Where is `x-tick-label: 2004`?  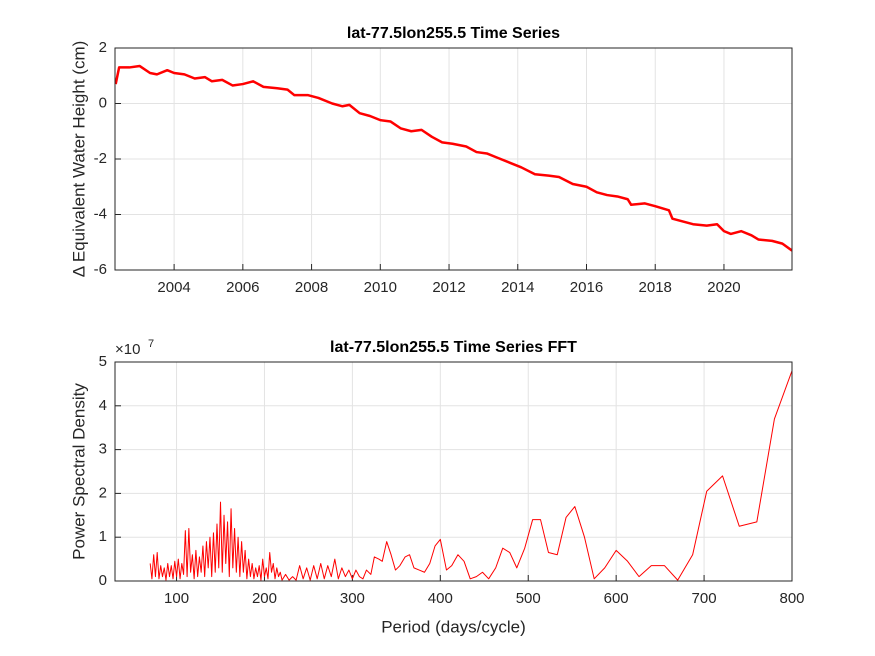
x-tick-label: 2004 is located at coordinates (173, 287).